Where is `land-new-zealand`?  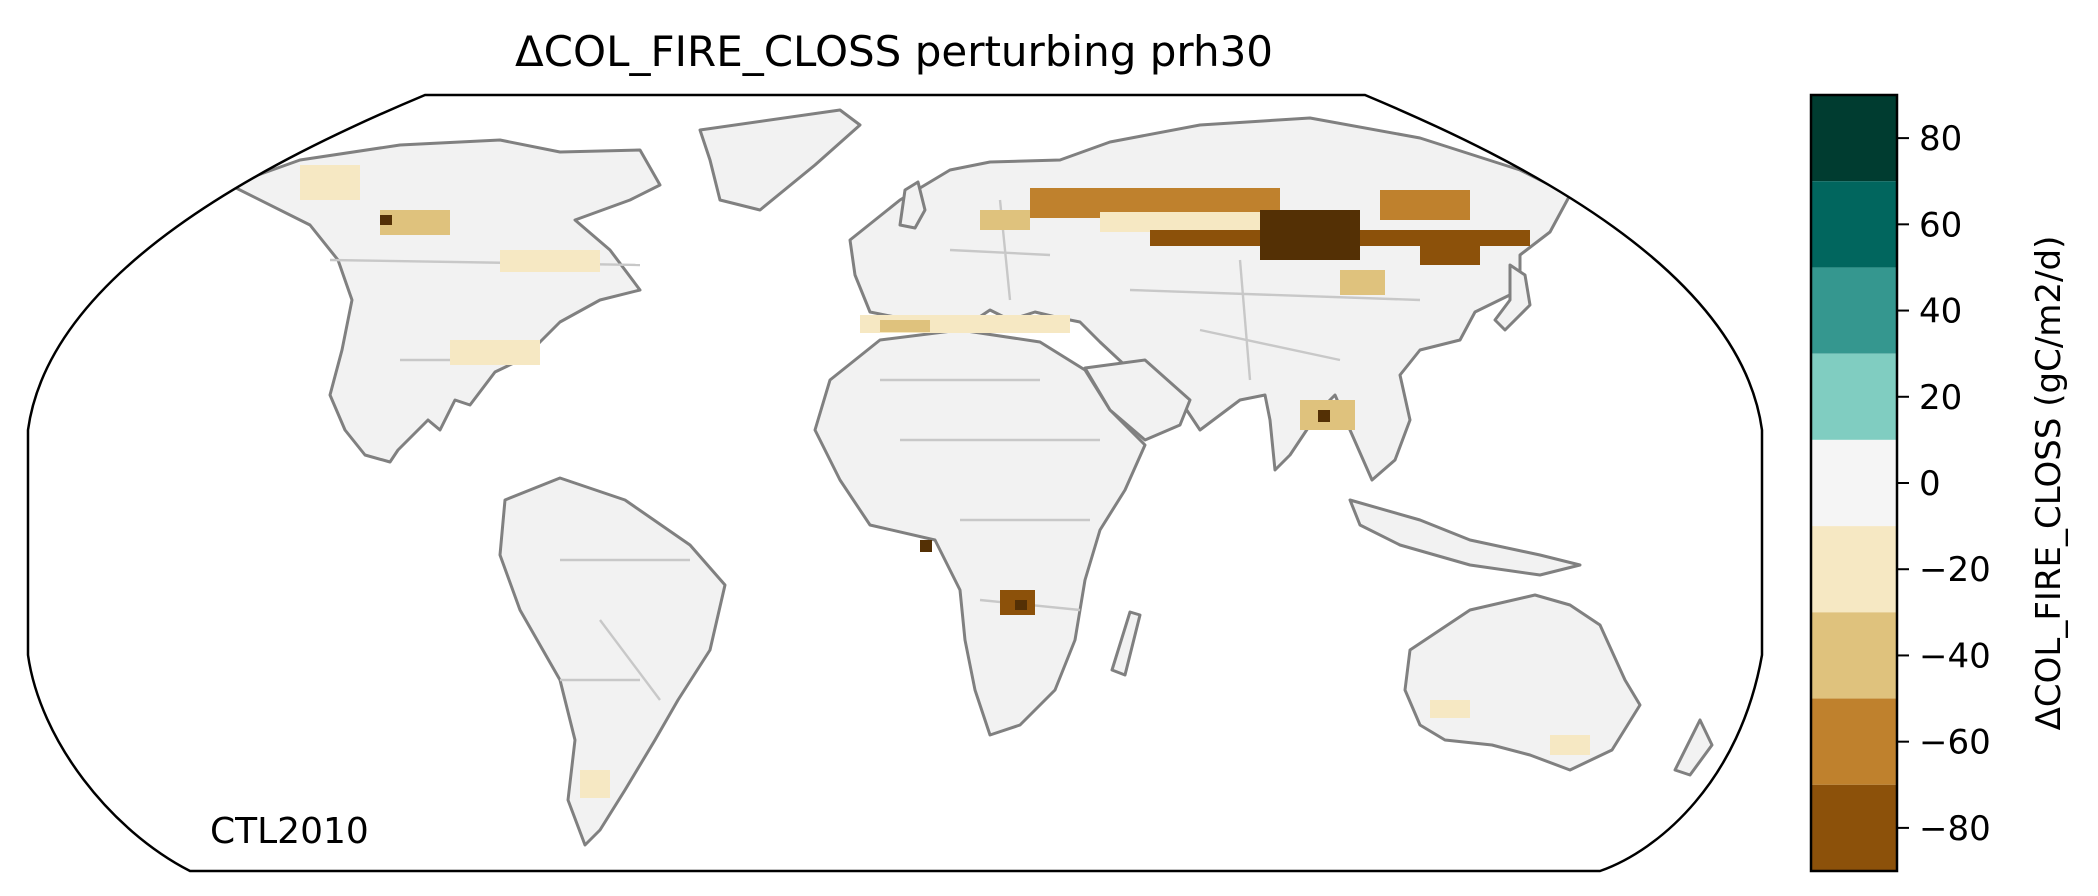
land-new-zealand is located at coordinates (1693, 747).